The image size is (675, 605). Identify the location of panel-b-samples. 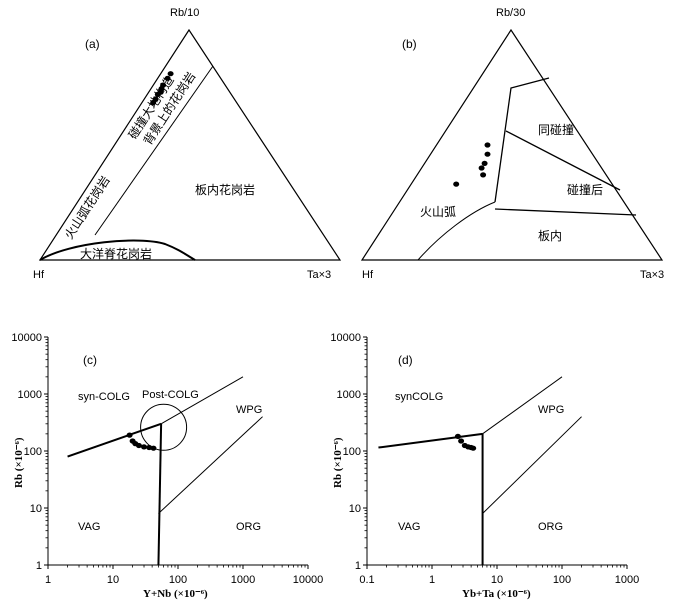
(472, 164).